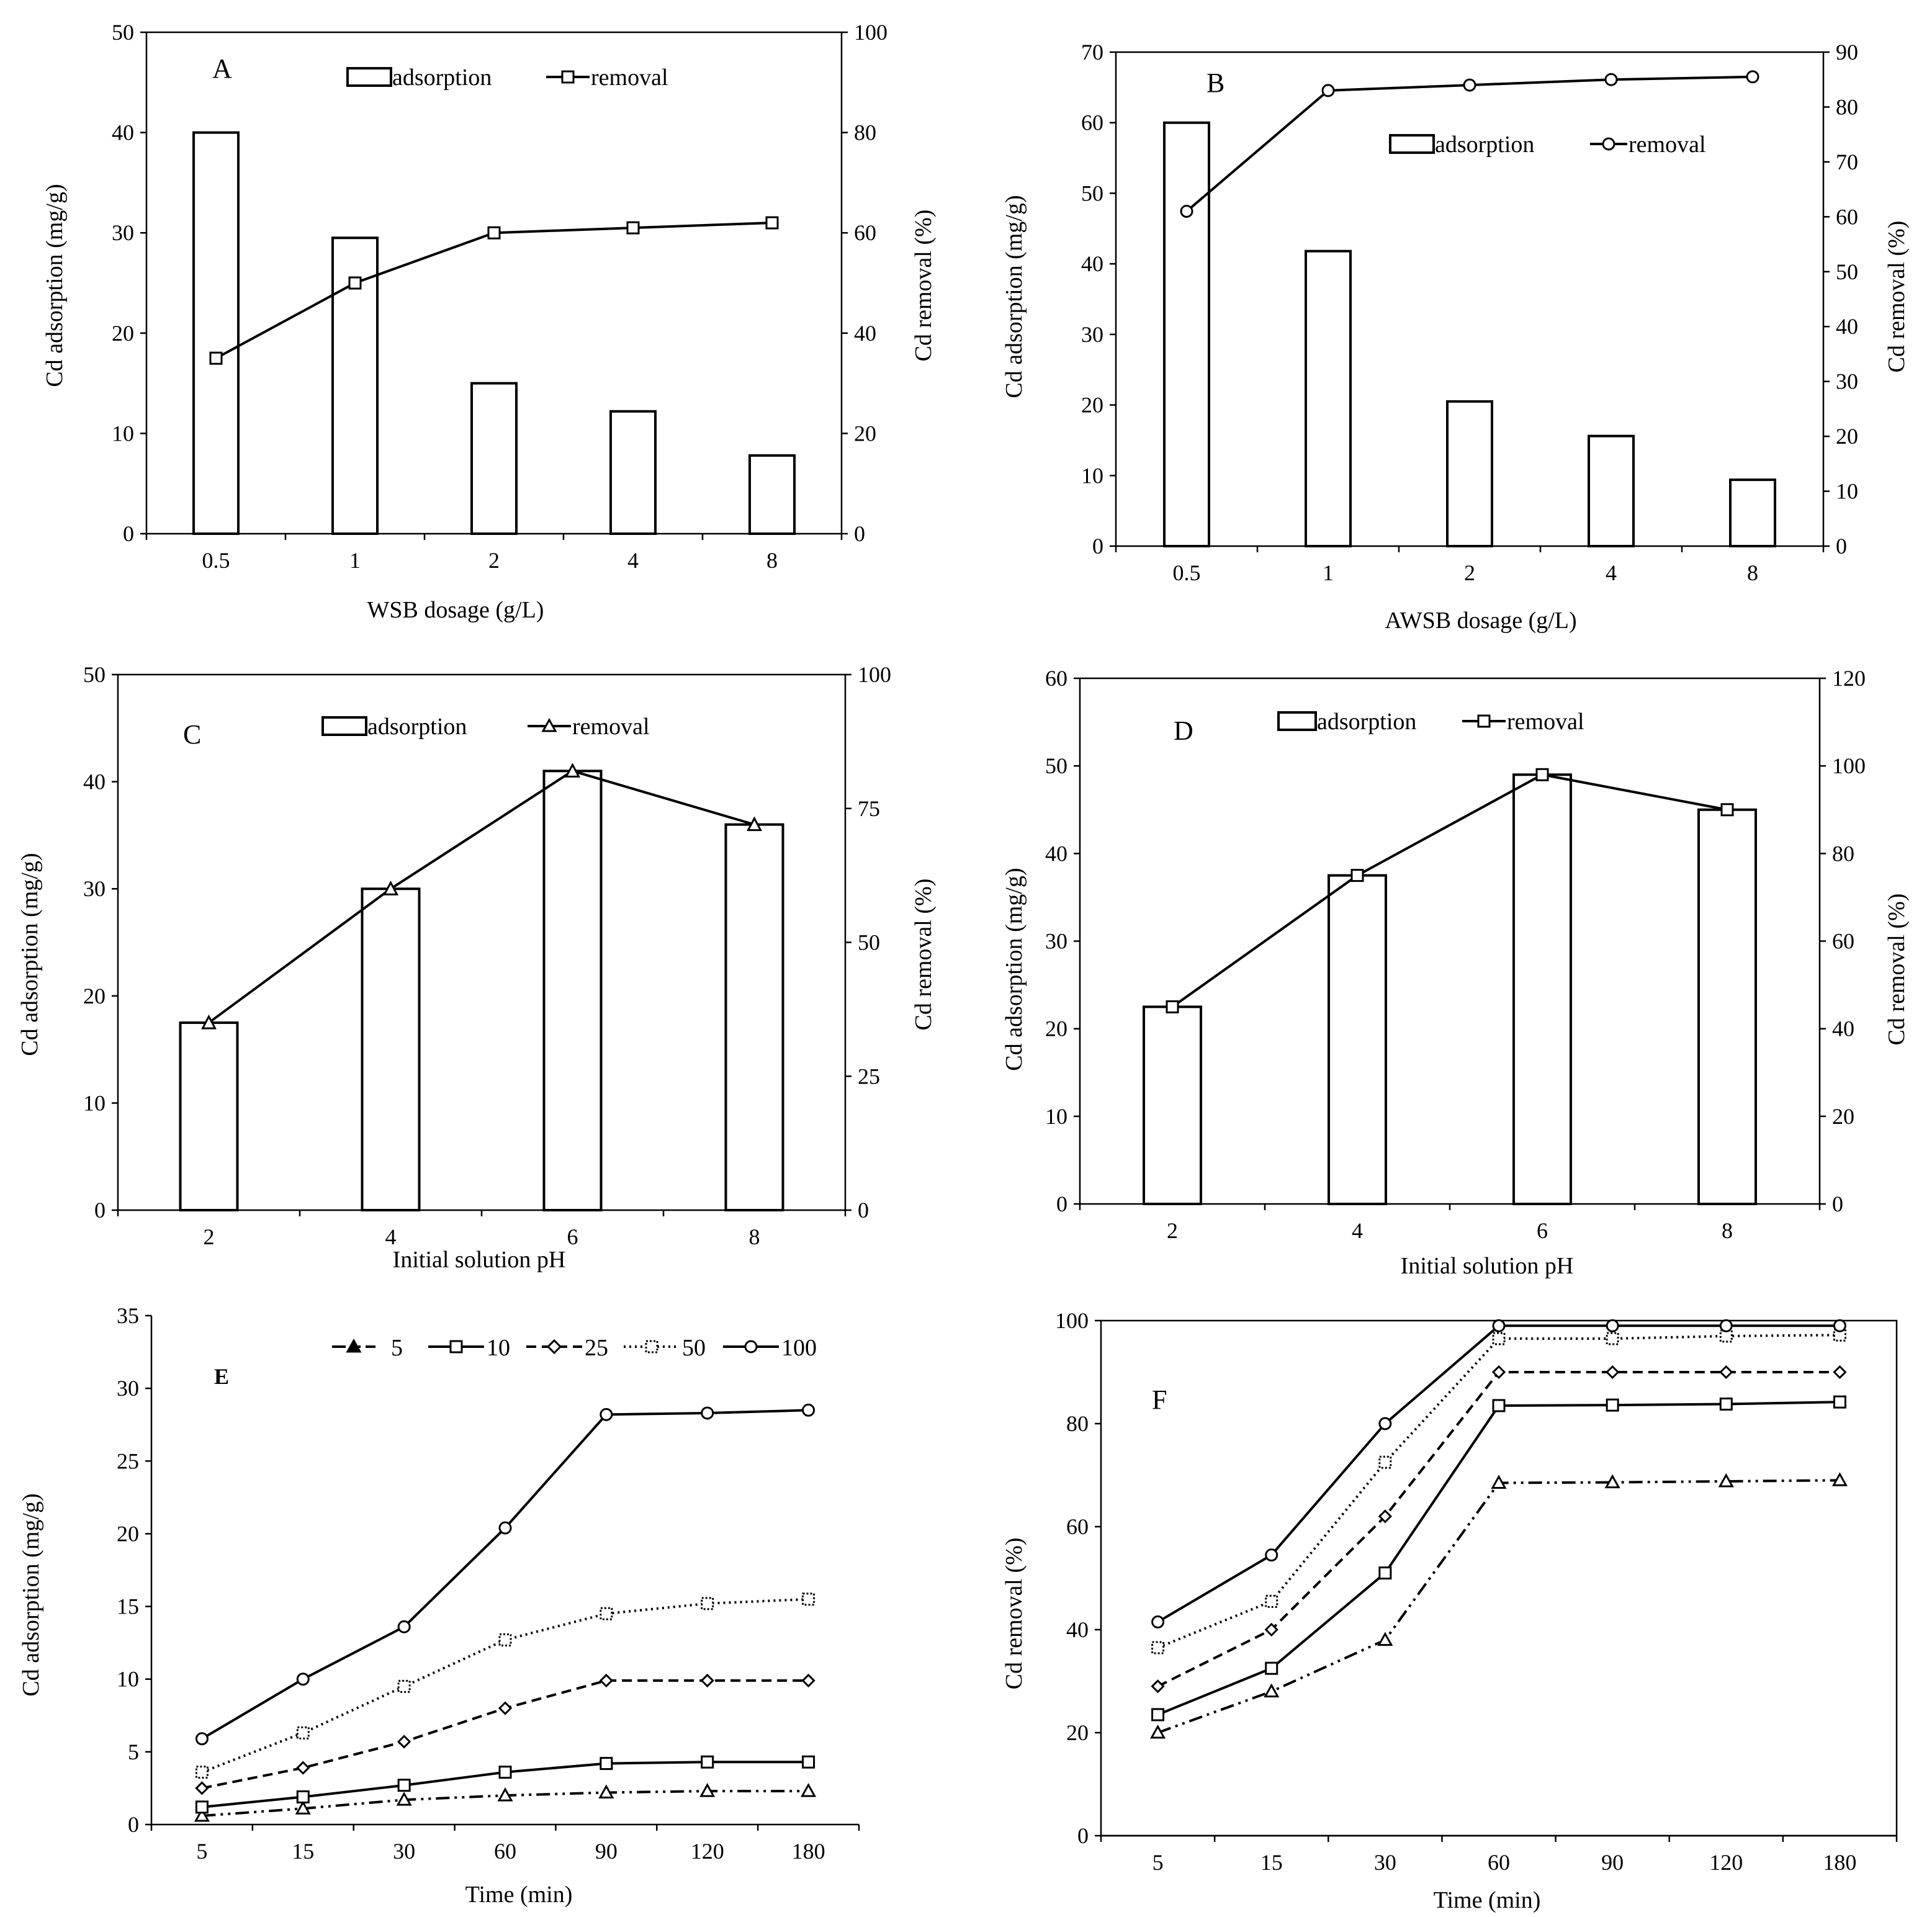  Describe the element at coordinates (596, 1348) in the screenshot. I see `legend-label-25: 25` at that location.